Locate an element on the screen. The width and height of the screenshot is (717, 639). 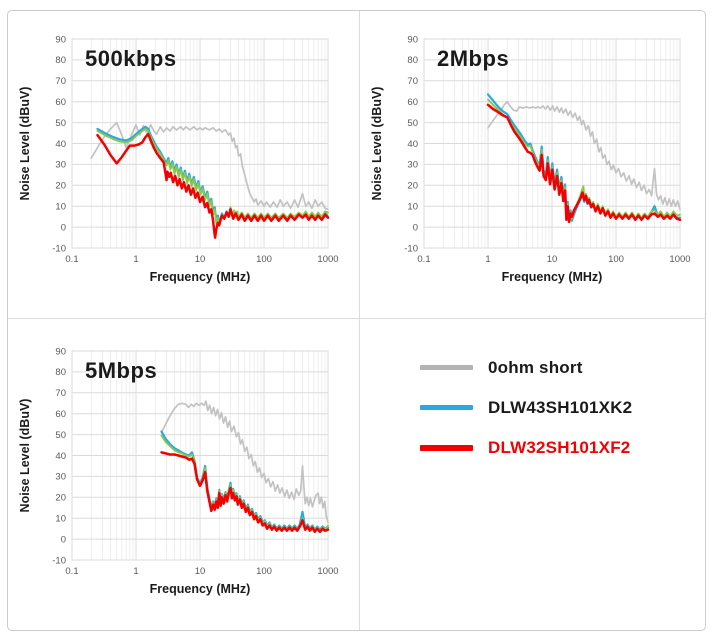
legend-label: DLW43SH101XK2 is located at coordinates (560, 407).